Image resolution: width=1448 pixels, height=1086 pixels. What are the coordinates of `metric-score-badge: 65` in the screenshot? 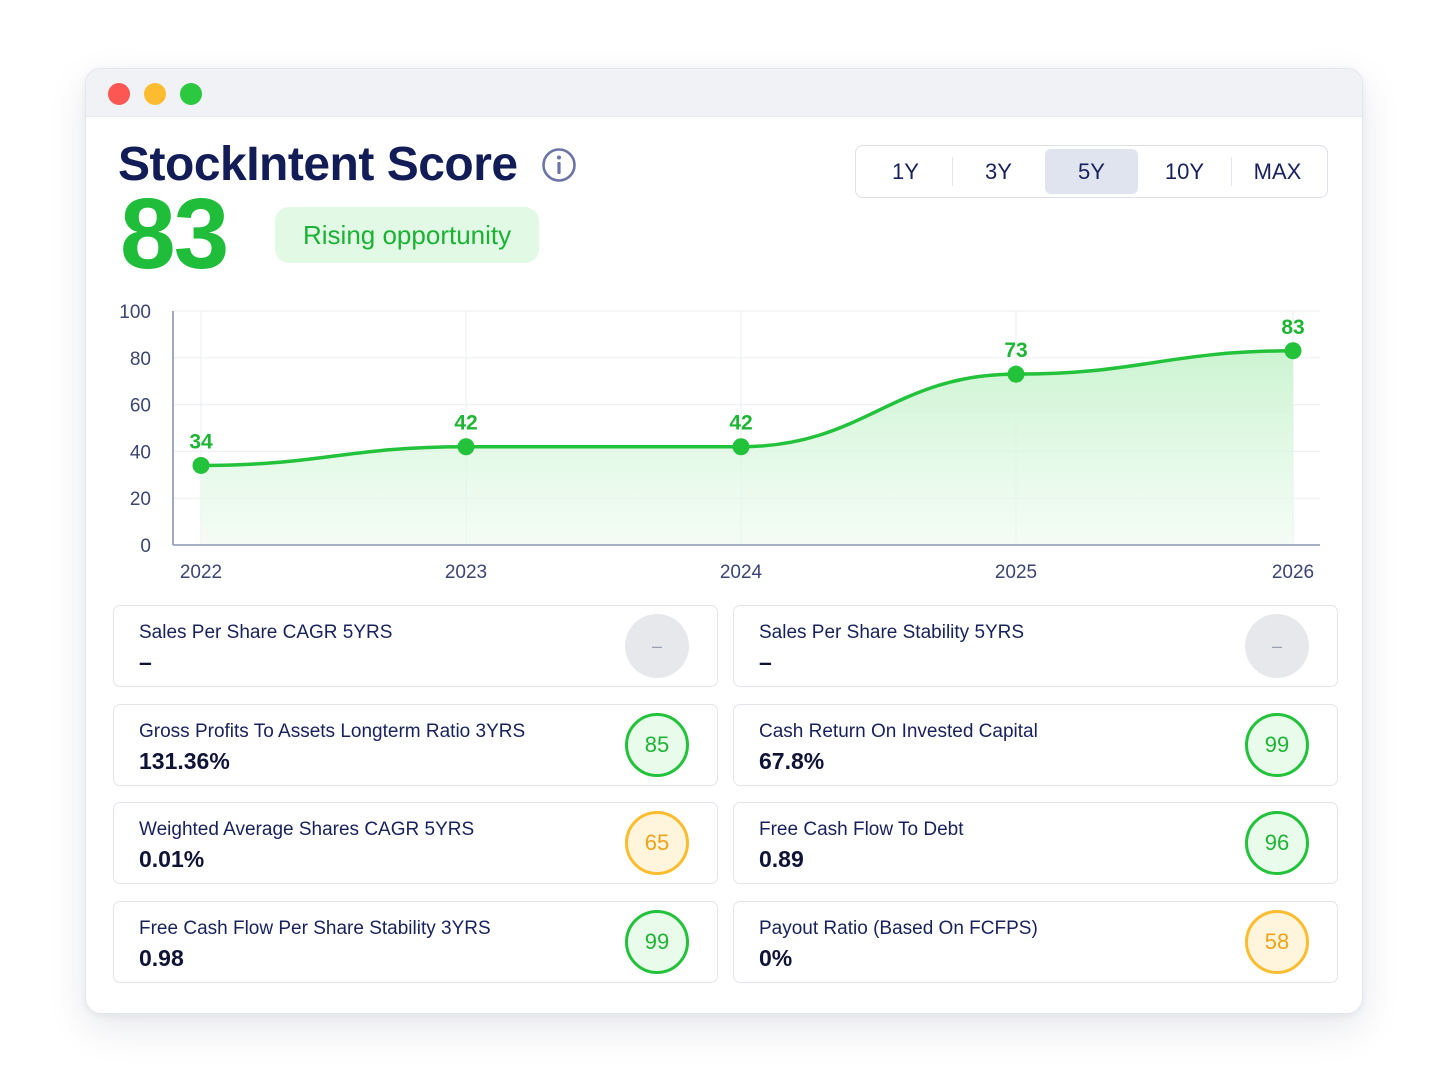 It's located at (657, 843).